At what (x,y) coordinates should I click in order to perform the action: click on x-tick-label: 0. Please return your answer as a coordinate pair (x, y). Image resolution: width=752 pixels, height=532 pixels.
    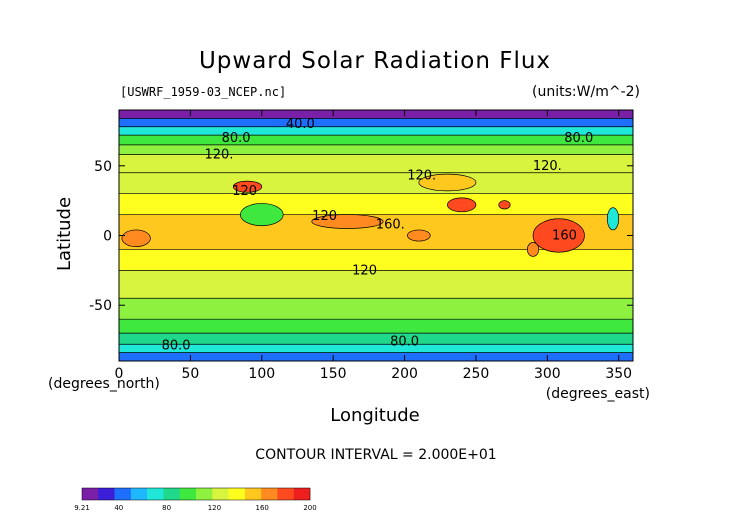
    Looking at the image, I should click on (119, 374).